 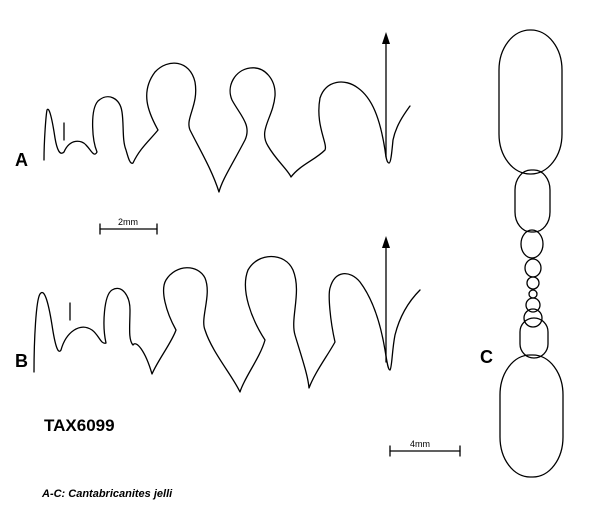 I want to click on scale-bar-4mm: 4mm, so click(x=425, y=448).